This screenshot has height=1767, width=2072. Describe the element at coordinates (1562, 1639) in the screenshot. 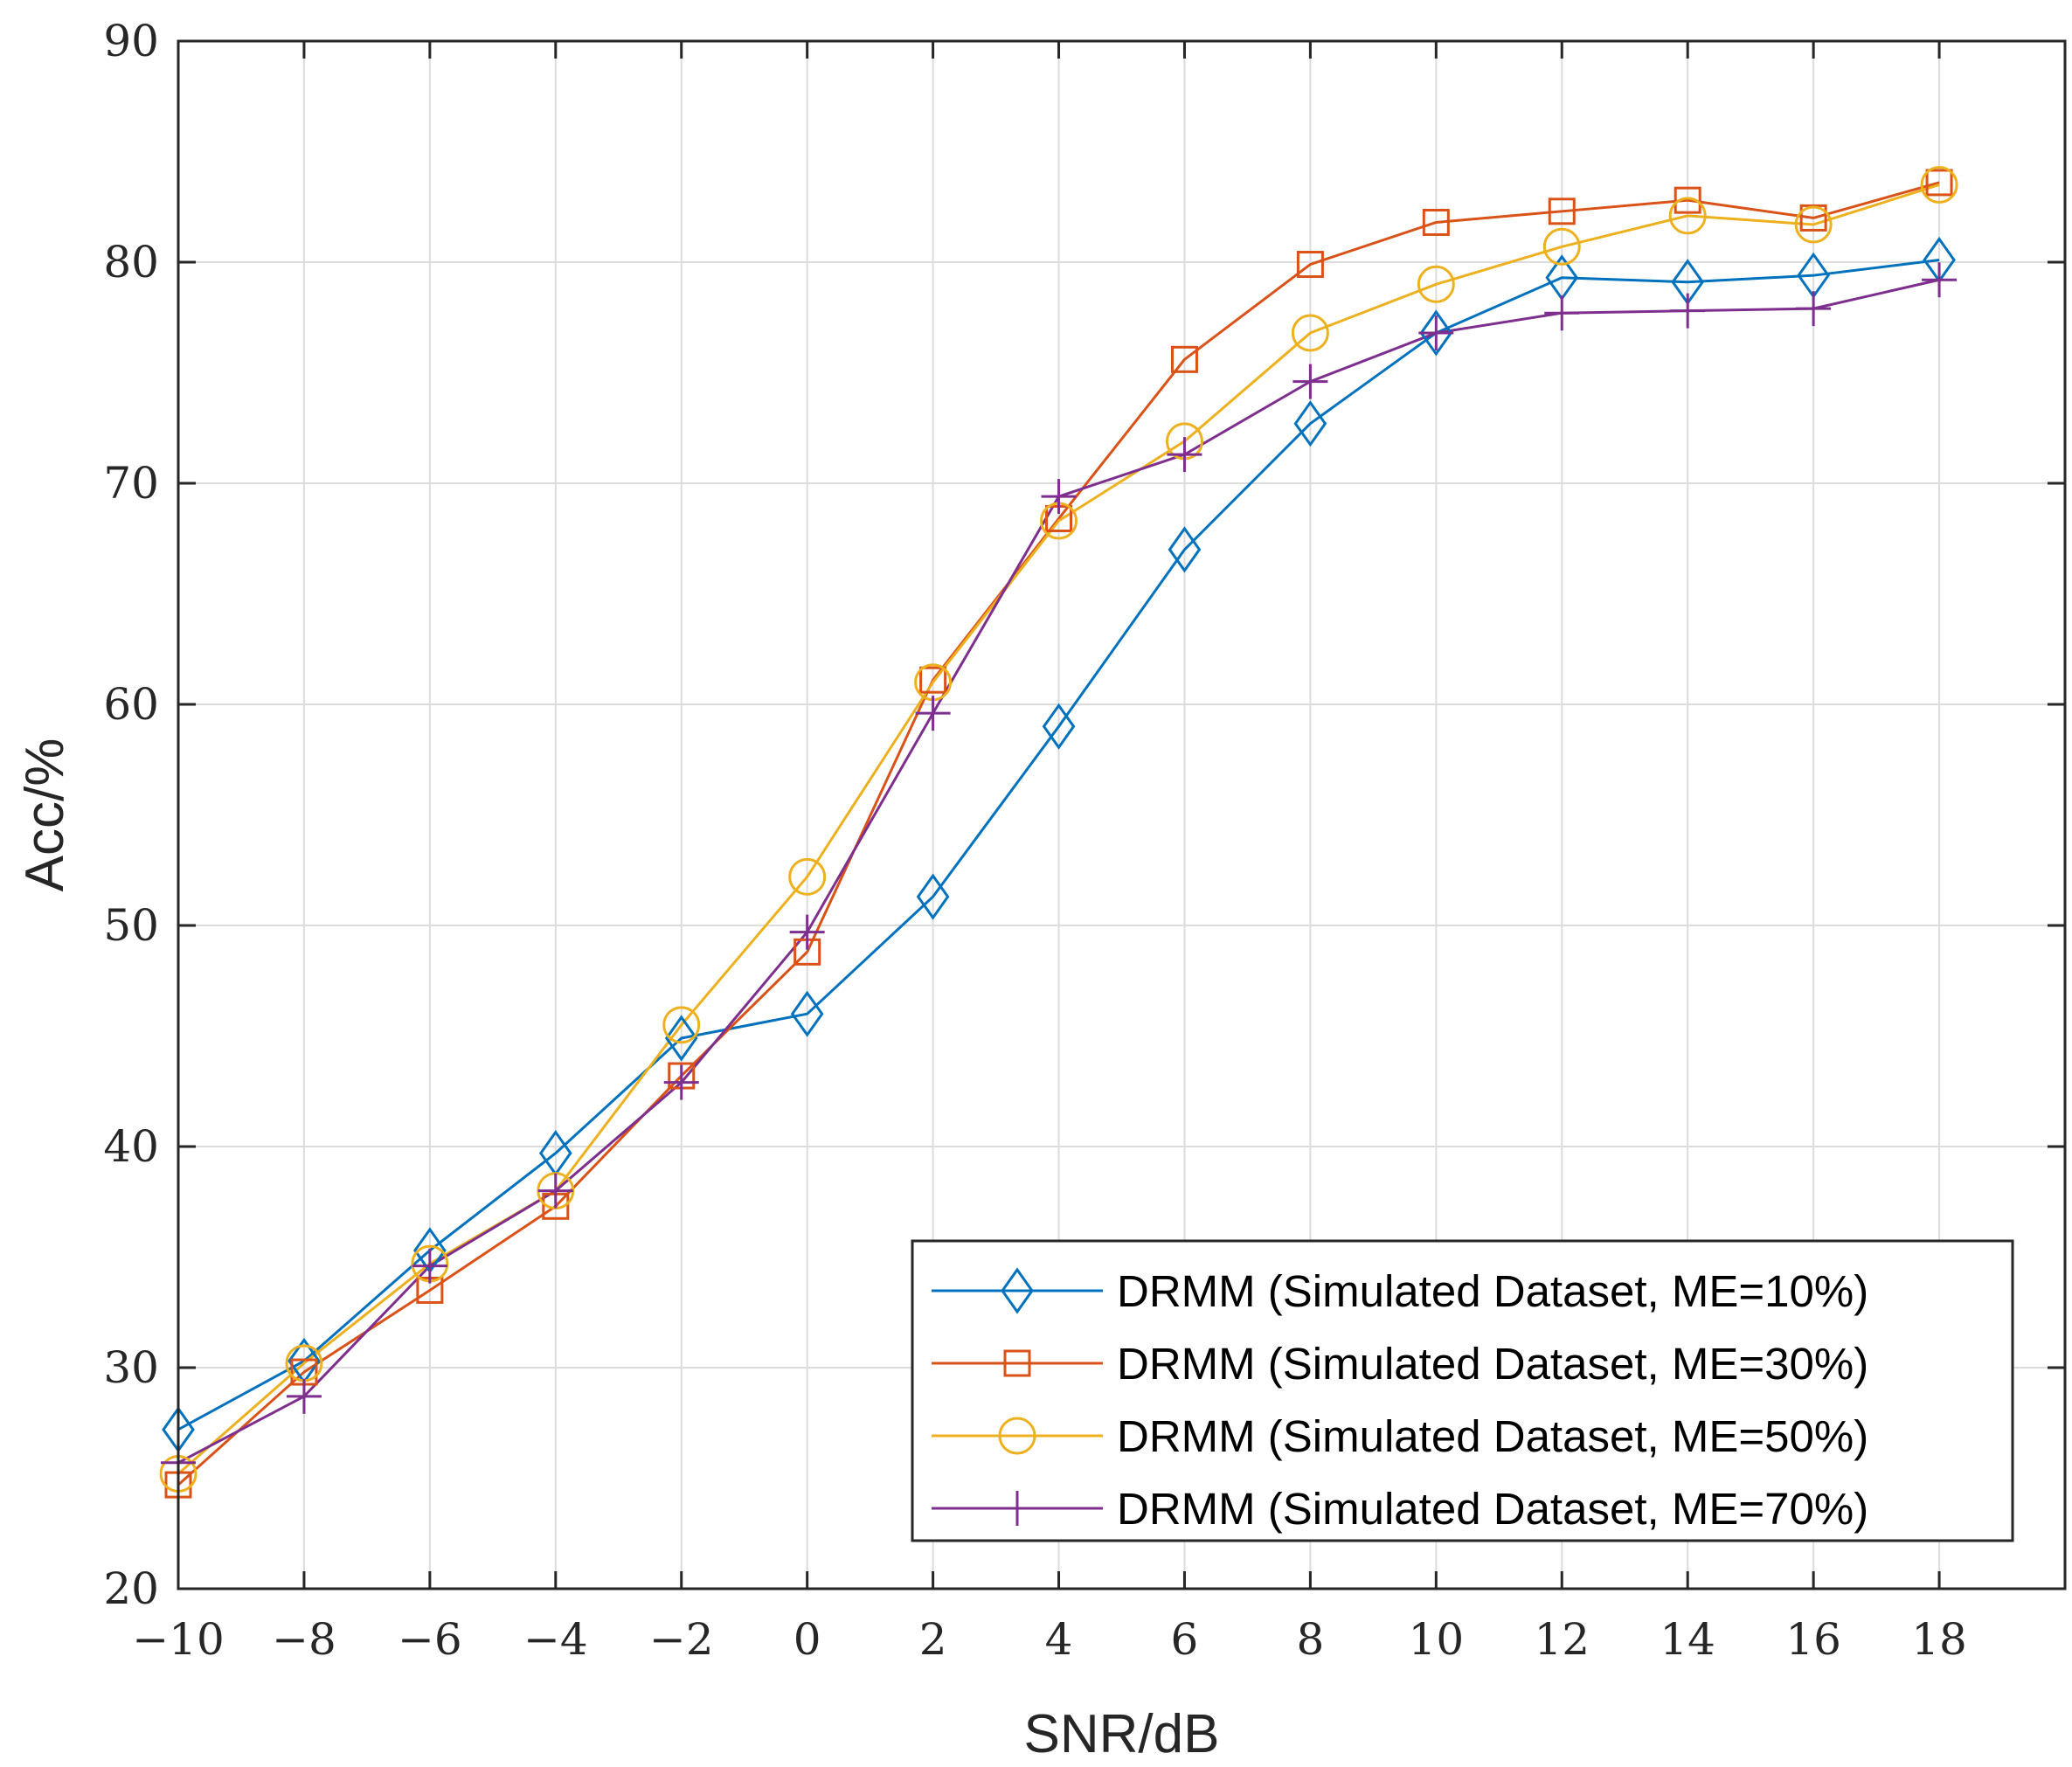

I see `x-tick-label: 12` at that location.